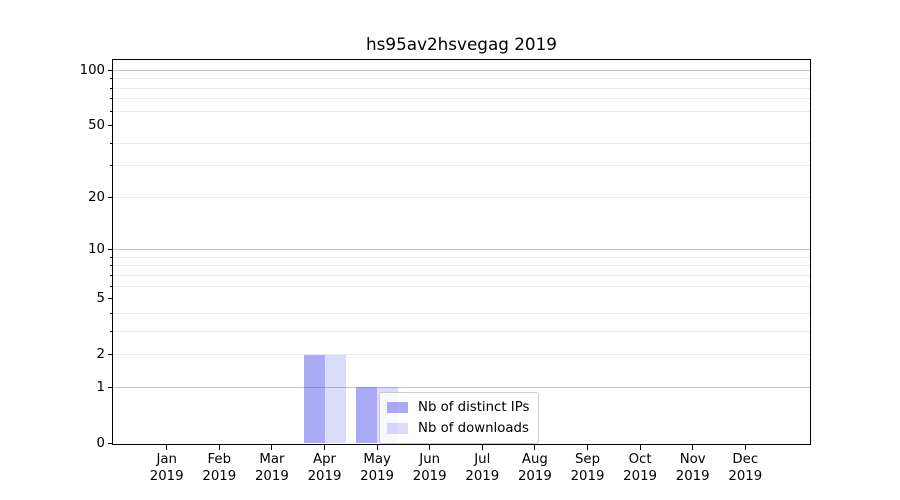  What do you see at coordinates (96, 126) in the screenshot?
I see `y-tick-label-50: 50` at bounding box center [96, 126].